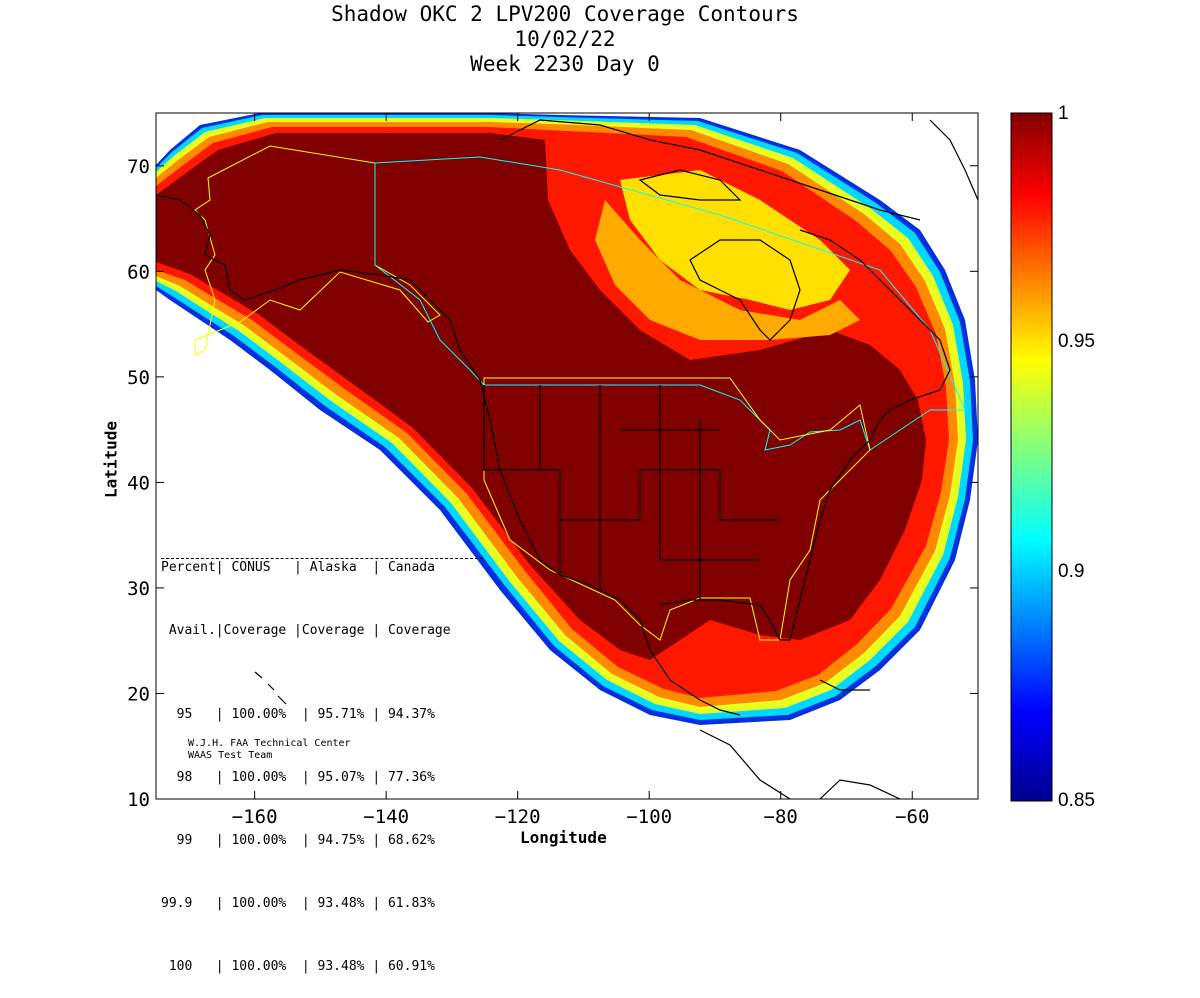 The height and width of the screenshot is (998, 1200). What do you see at coordinates (1031, 457) in the screenshot?
I see `colorbar` at bounding box center [1031, 457].